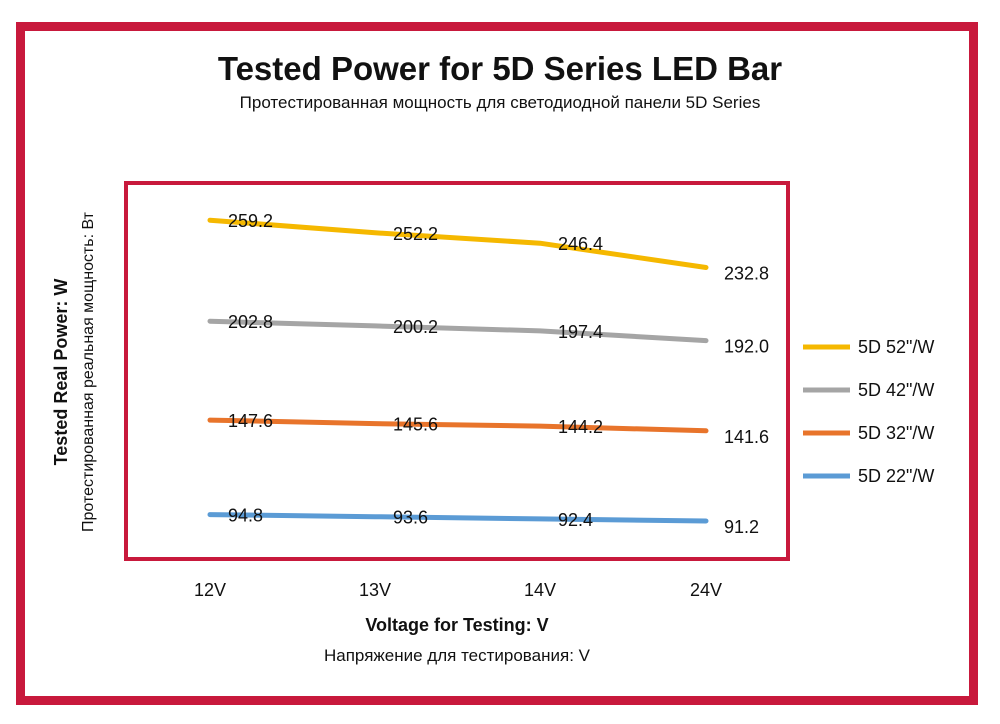 The width and height of the screenshot is (1000, 724). I want to click on legend-label: 5D 32"/W, so click(896, 433).